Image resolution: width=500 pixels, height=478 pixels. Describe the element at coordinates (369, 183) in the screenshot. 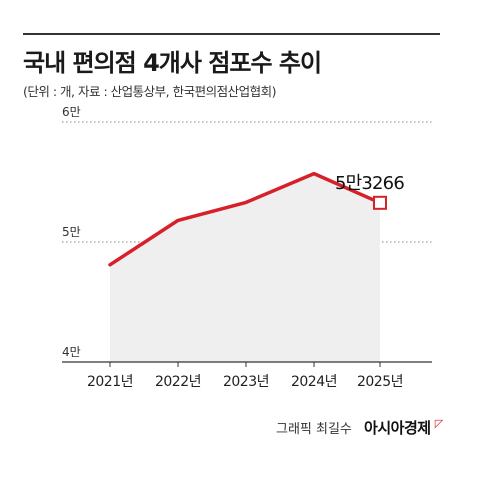

I see `data-label: 5만3266` at that location.